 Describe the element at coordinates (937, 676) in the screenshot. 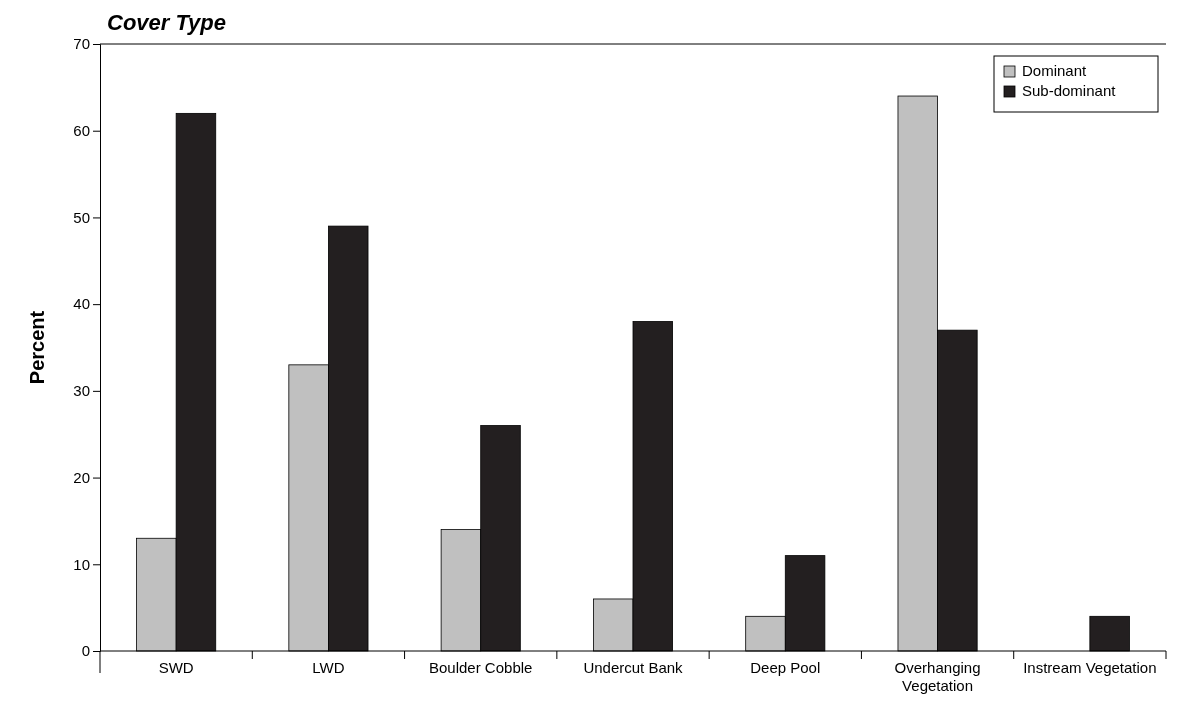

I see `x-tick-label: Overhanging Vegetation` at that location.